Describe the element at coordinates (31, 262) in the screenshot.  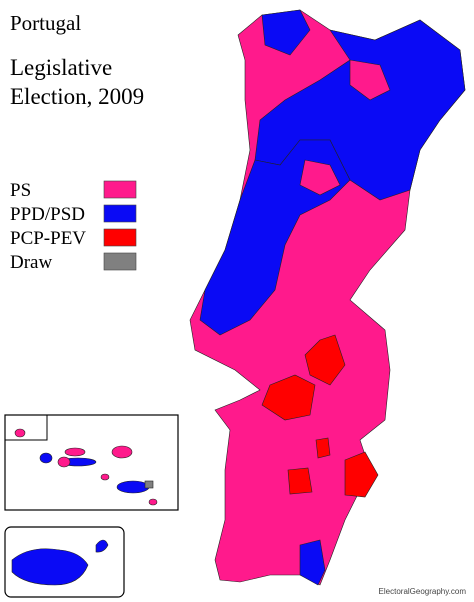
I see `legend-label: Draw` at that location.